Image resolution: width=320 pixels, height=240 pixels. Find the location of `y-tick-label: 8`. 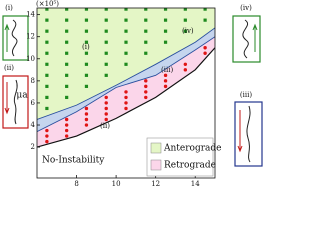

y-tick-label: 8 is located at coordinates (33, 81).